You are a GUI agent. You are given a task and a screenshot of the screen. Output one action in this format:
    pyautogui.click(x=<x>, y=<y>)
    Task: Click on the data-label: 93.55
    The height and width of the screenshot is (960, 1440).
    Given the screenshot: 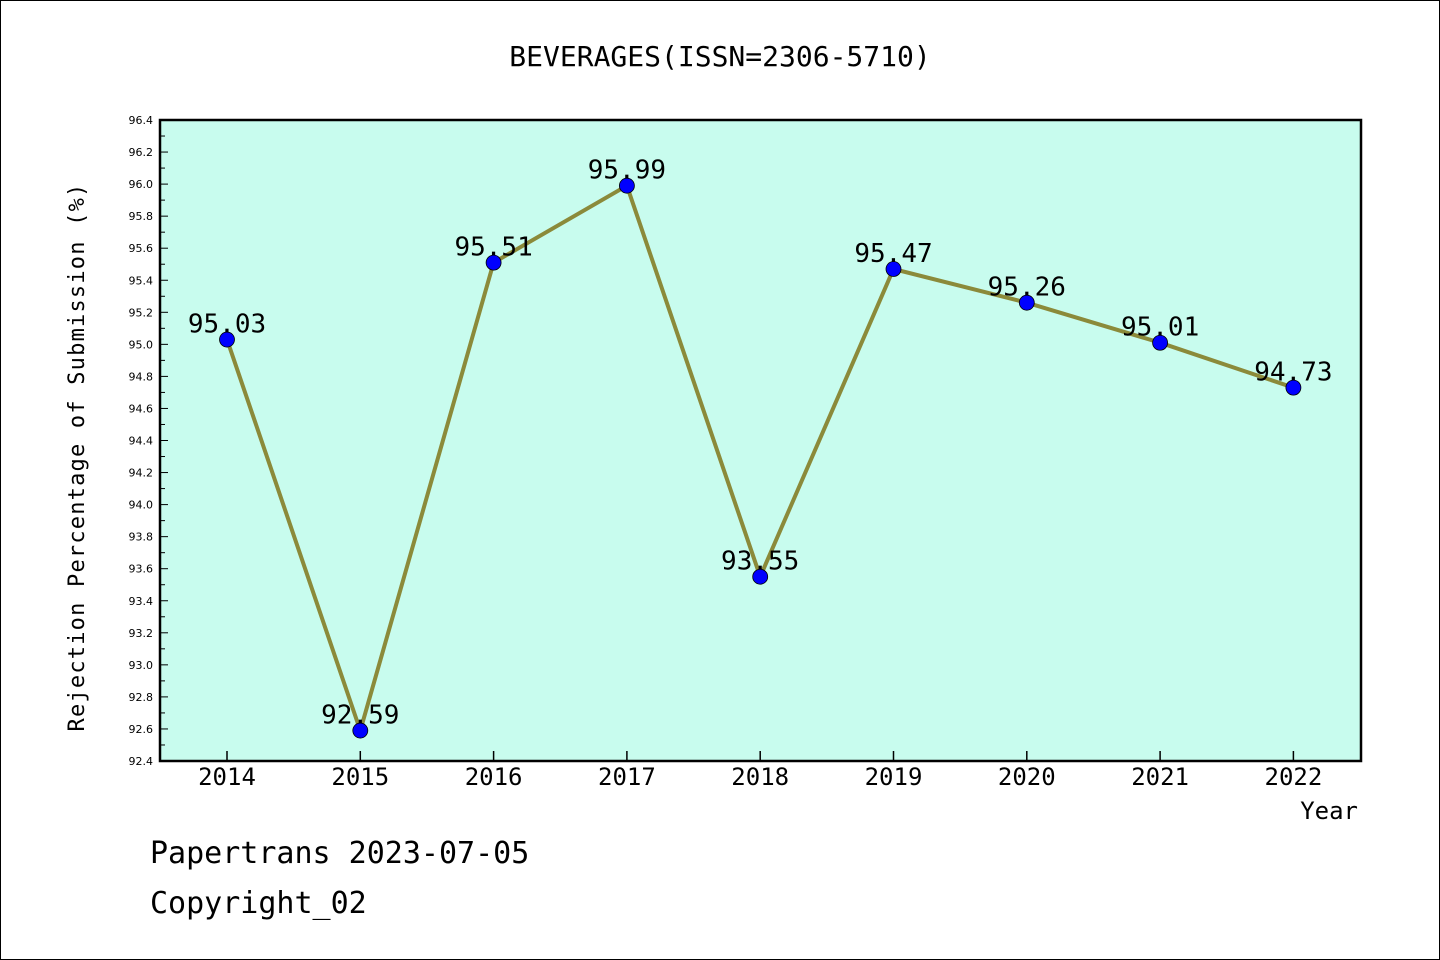 What is the action you would take?
    pyautogui.click(x=760, y=562)
    